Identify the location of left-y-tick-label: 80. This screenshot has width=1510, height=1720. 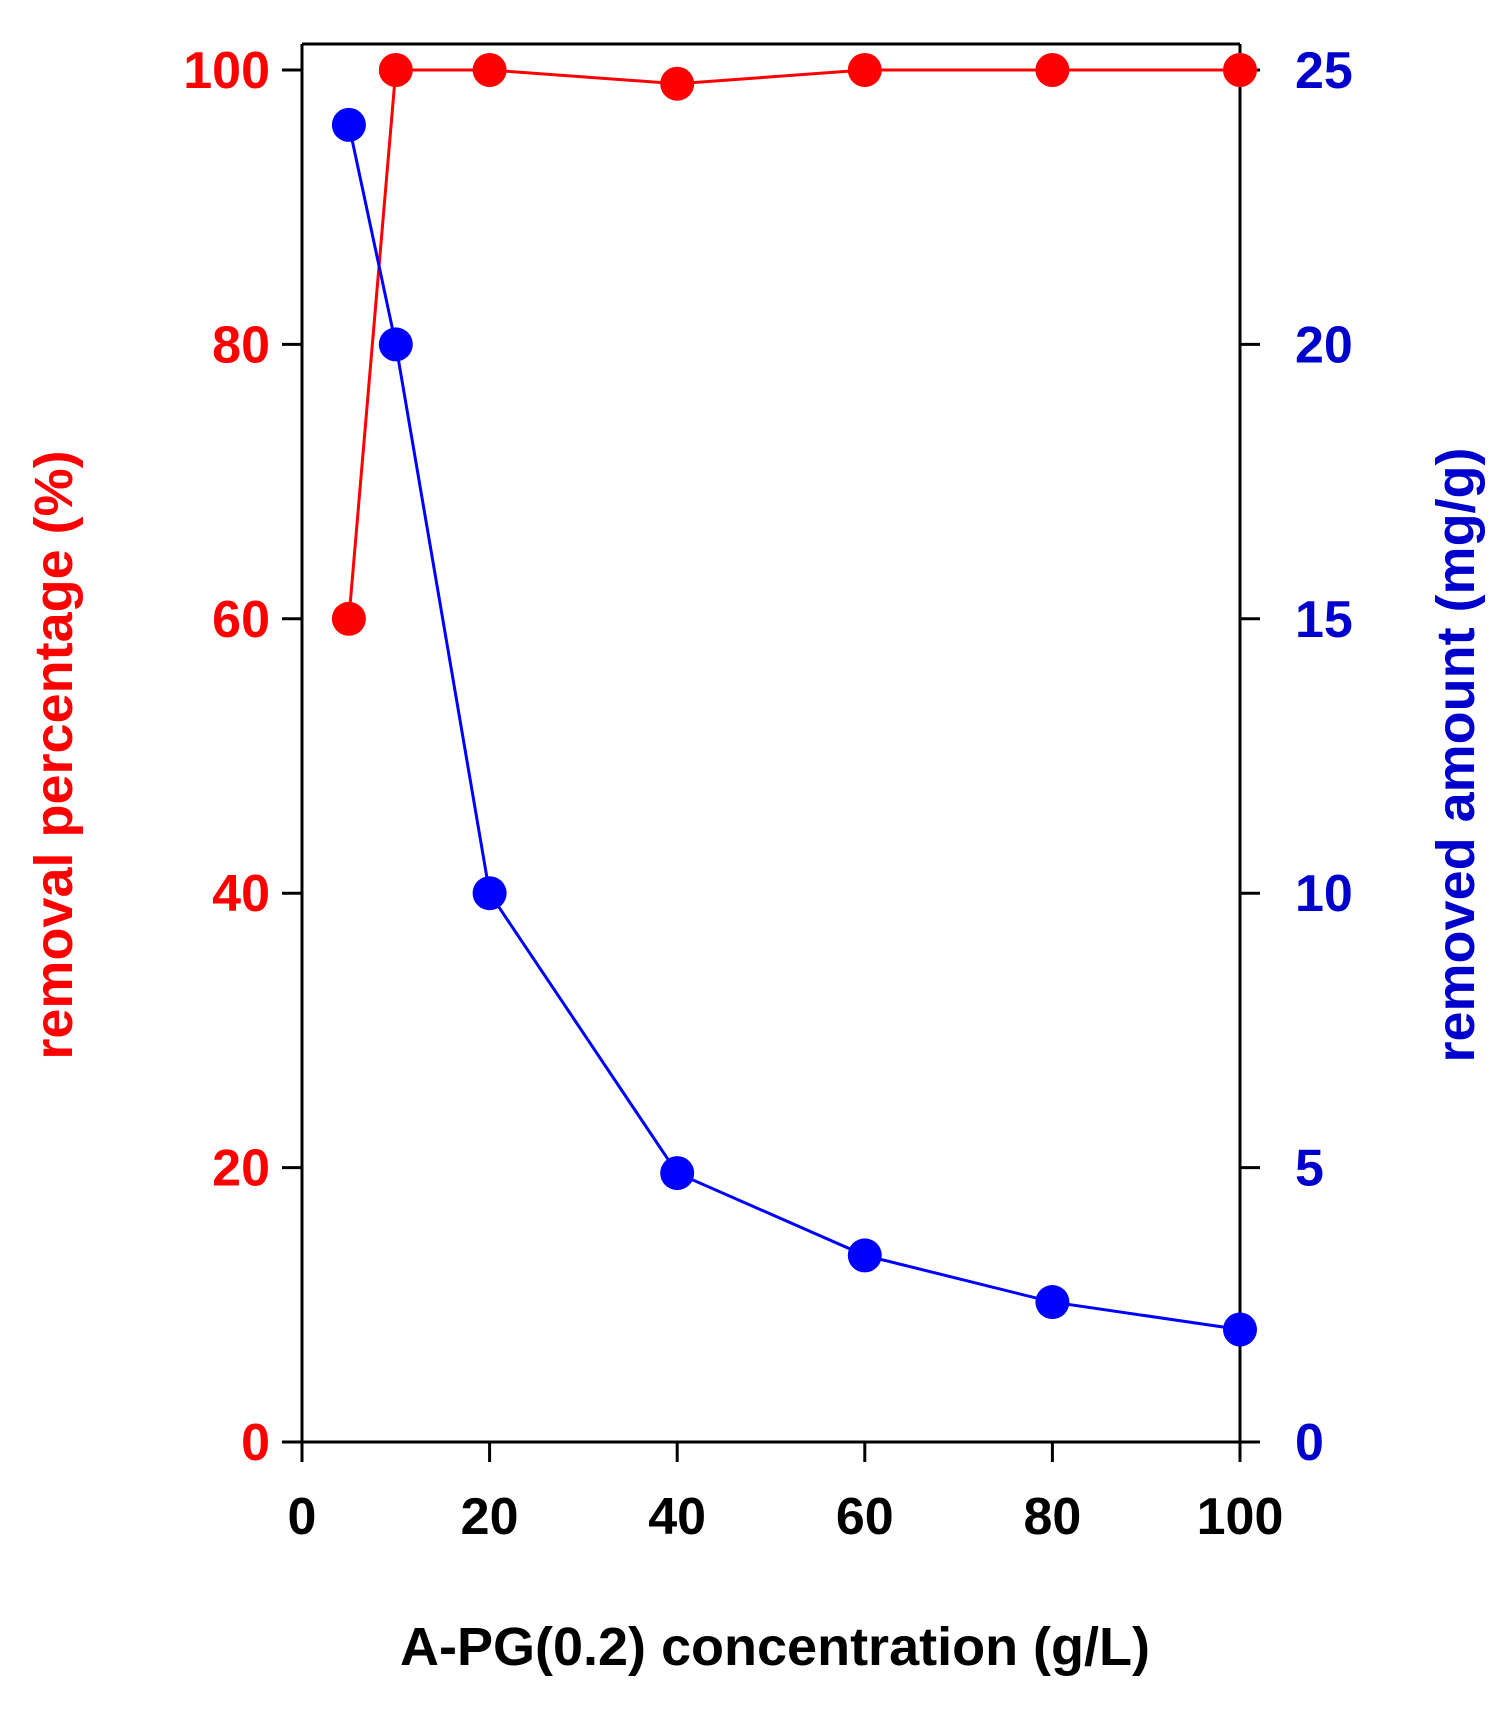
(241, 345).